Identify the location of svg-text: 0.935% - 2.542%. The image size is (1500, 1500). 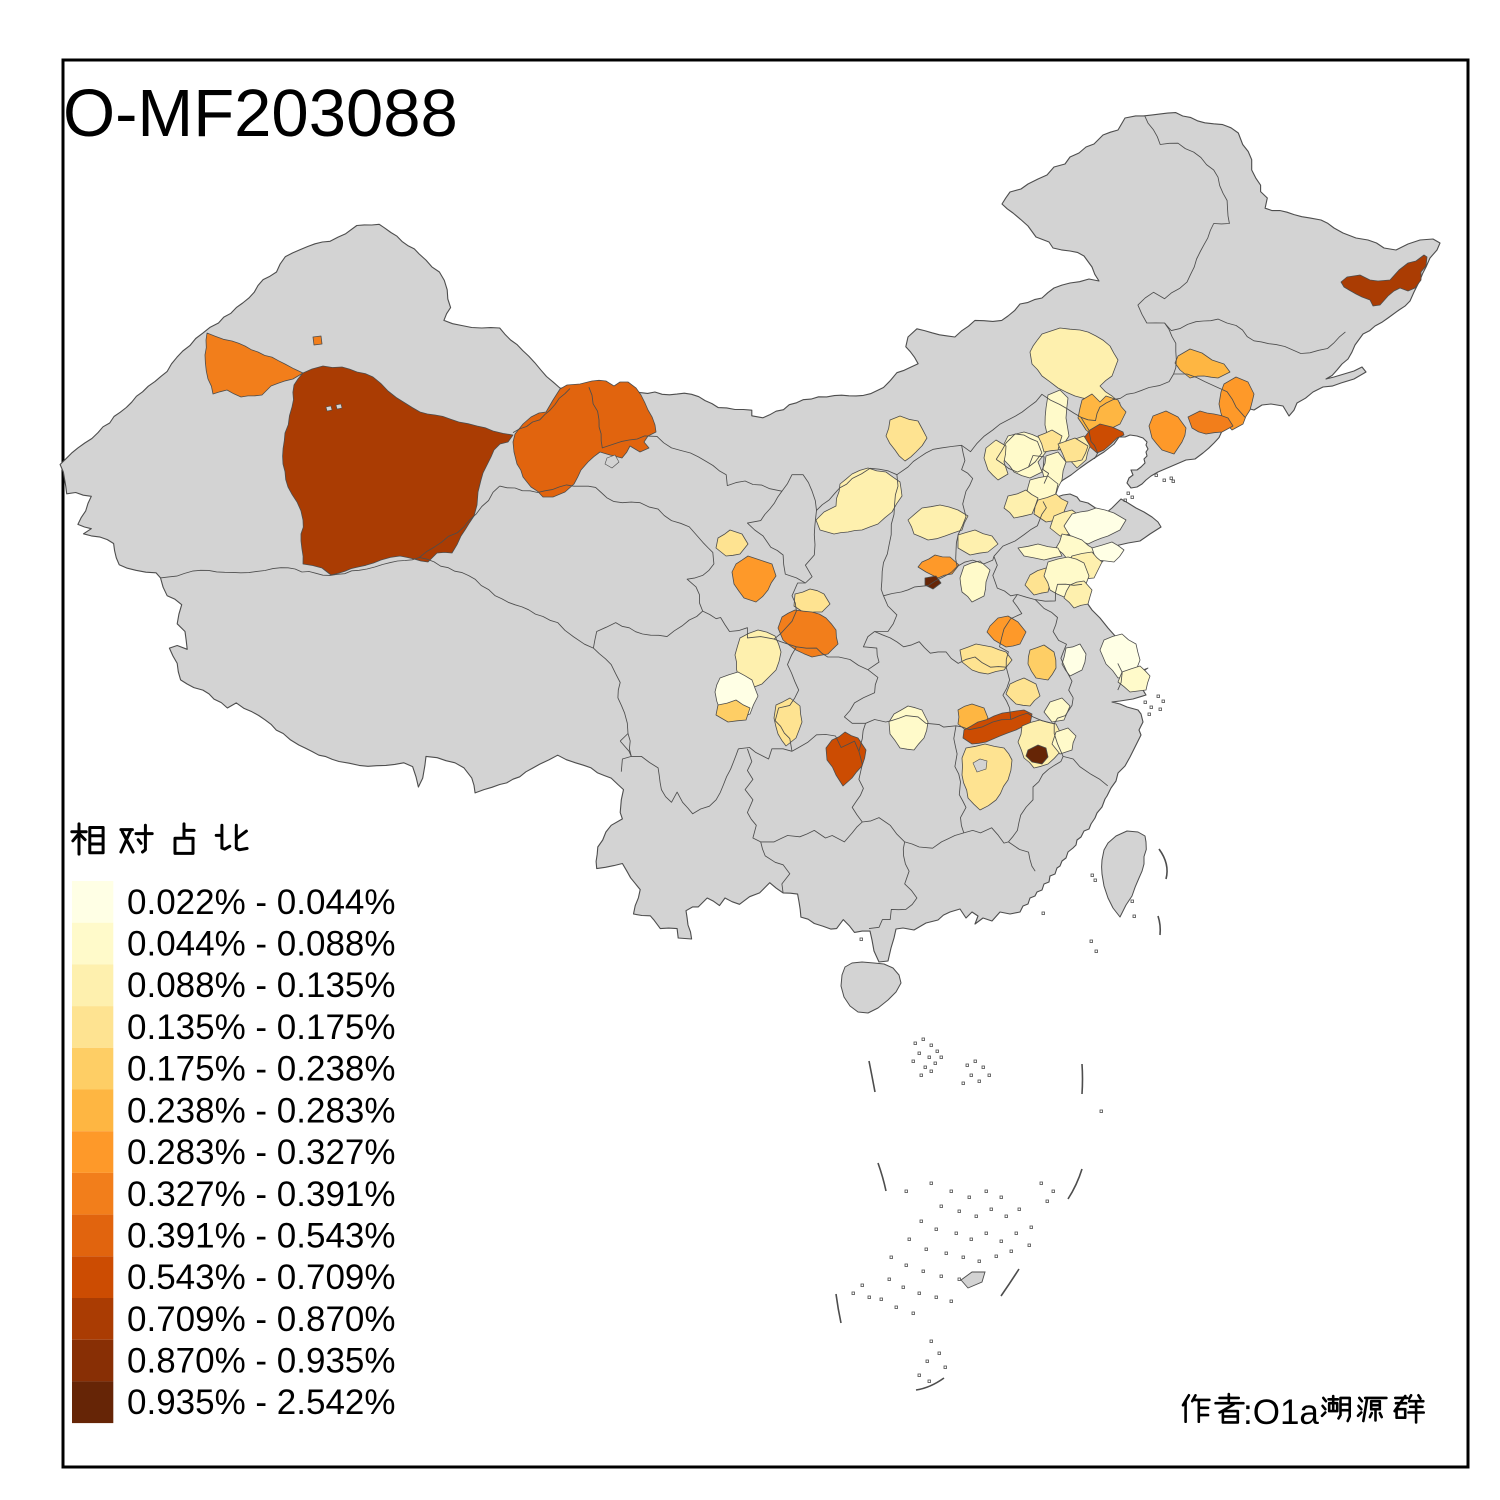
(261, 1402).